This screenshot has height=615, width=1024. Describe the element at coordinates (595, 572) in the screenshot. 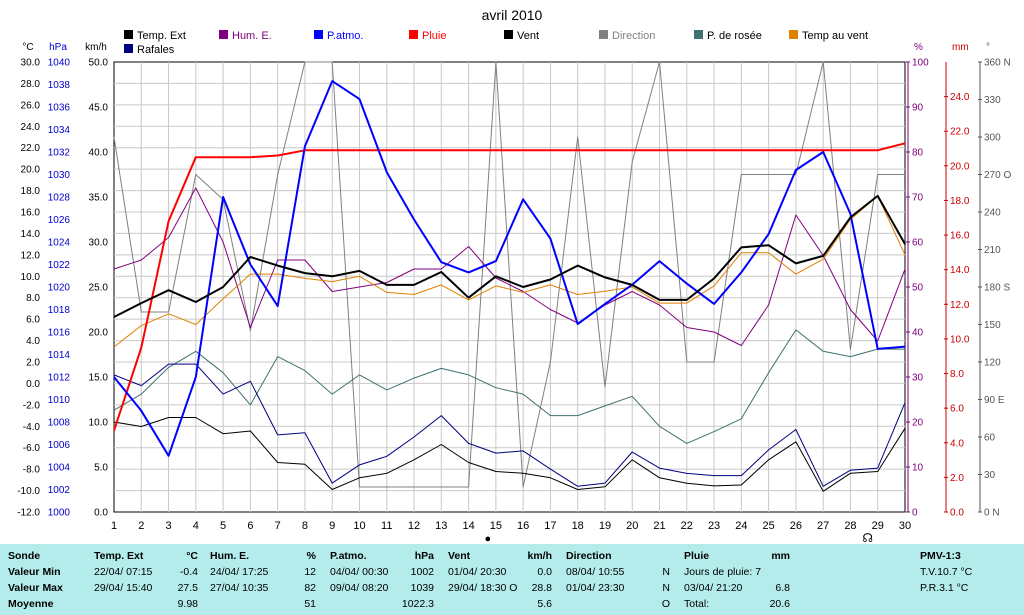

I see `direction-min-date: 08/04/ 10:55` at that location.